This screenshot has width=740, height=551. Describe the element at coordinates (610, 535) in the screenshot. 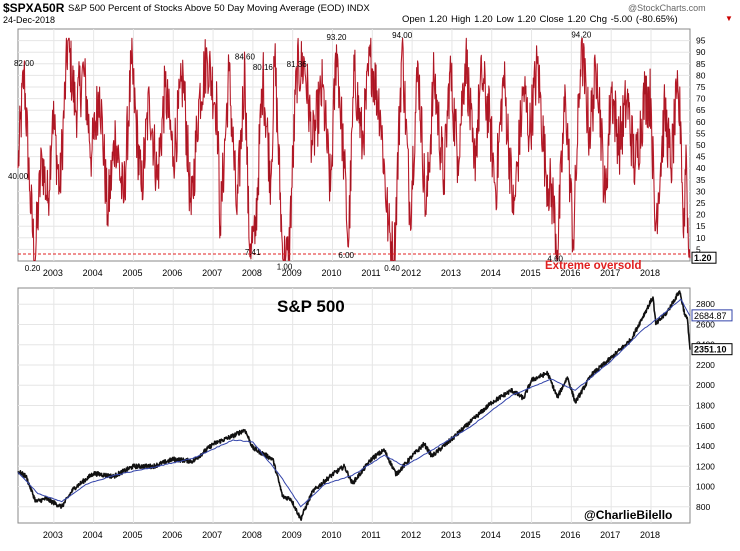

I see `price-x-tick: 2017` at that location.